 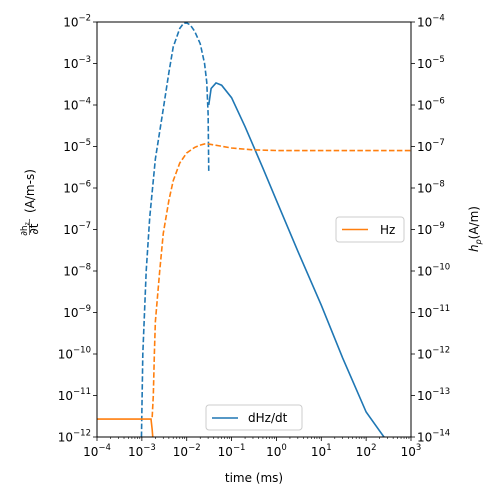 I want to click on left-y-tick-label: 10⁻¹⁰, so click(x=74, y=354).